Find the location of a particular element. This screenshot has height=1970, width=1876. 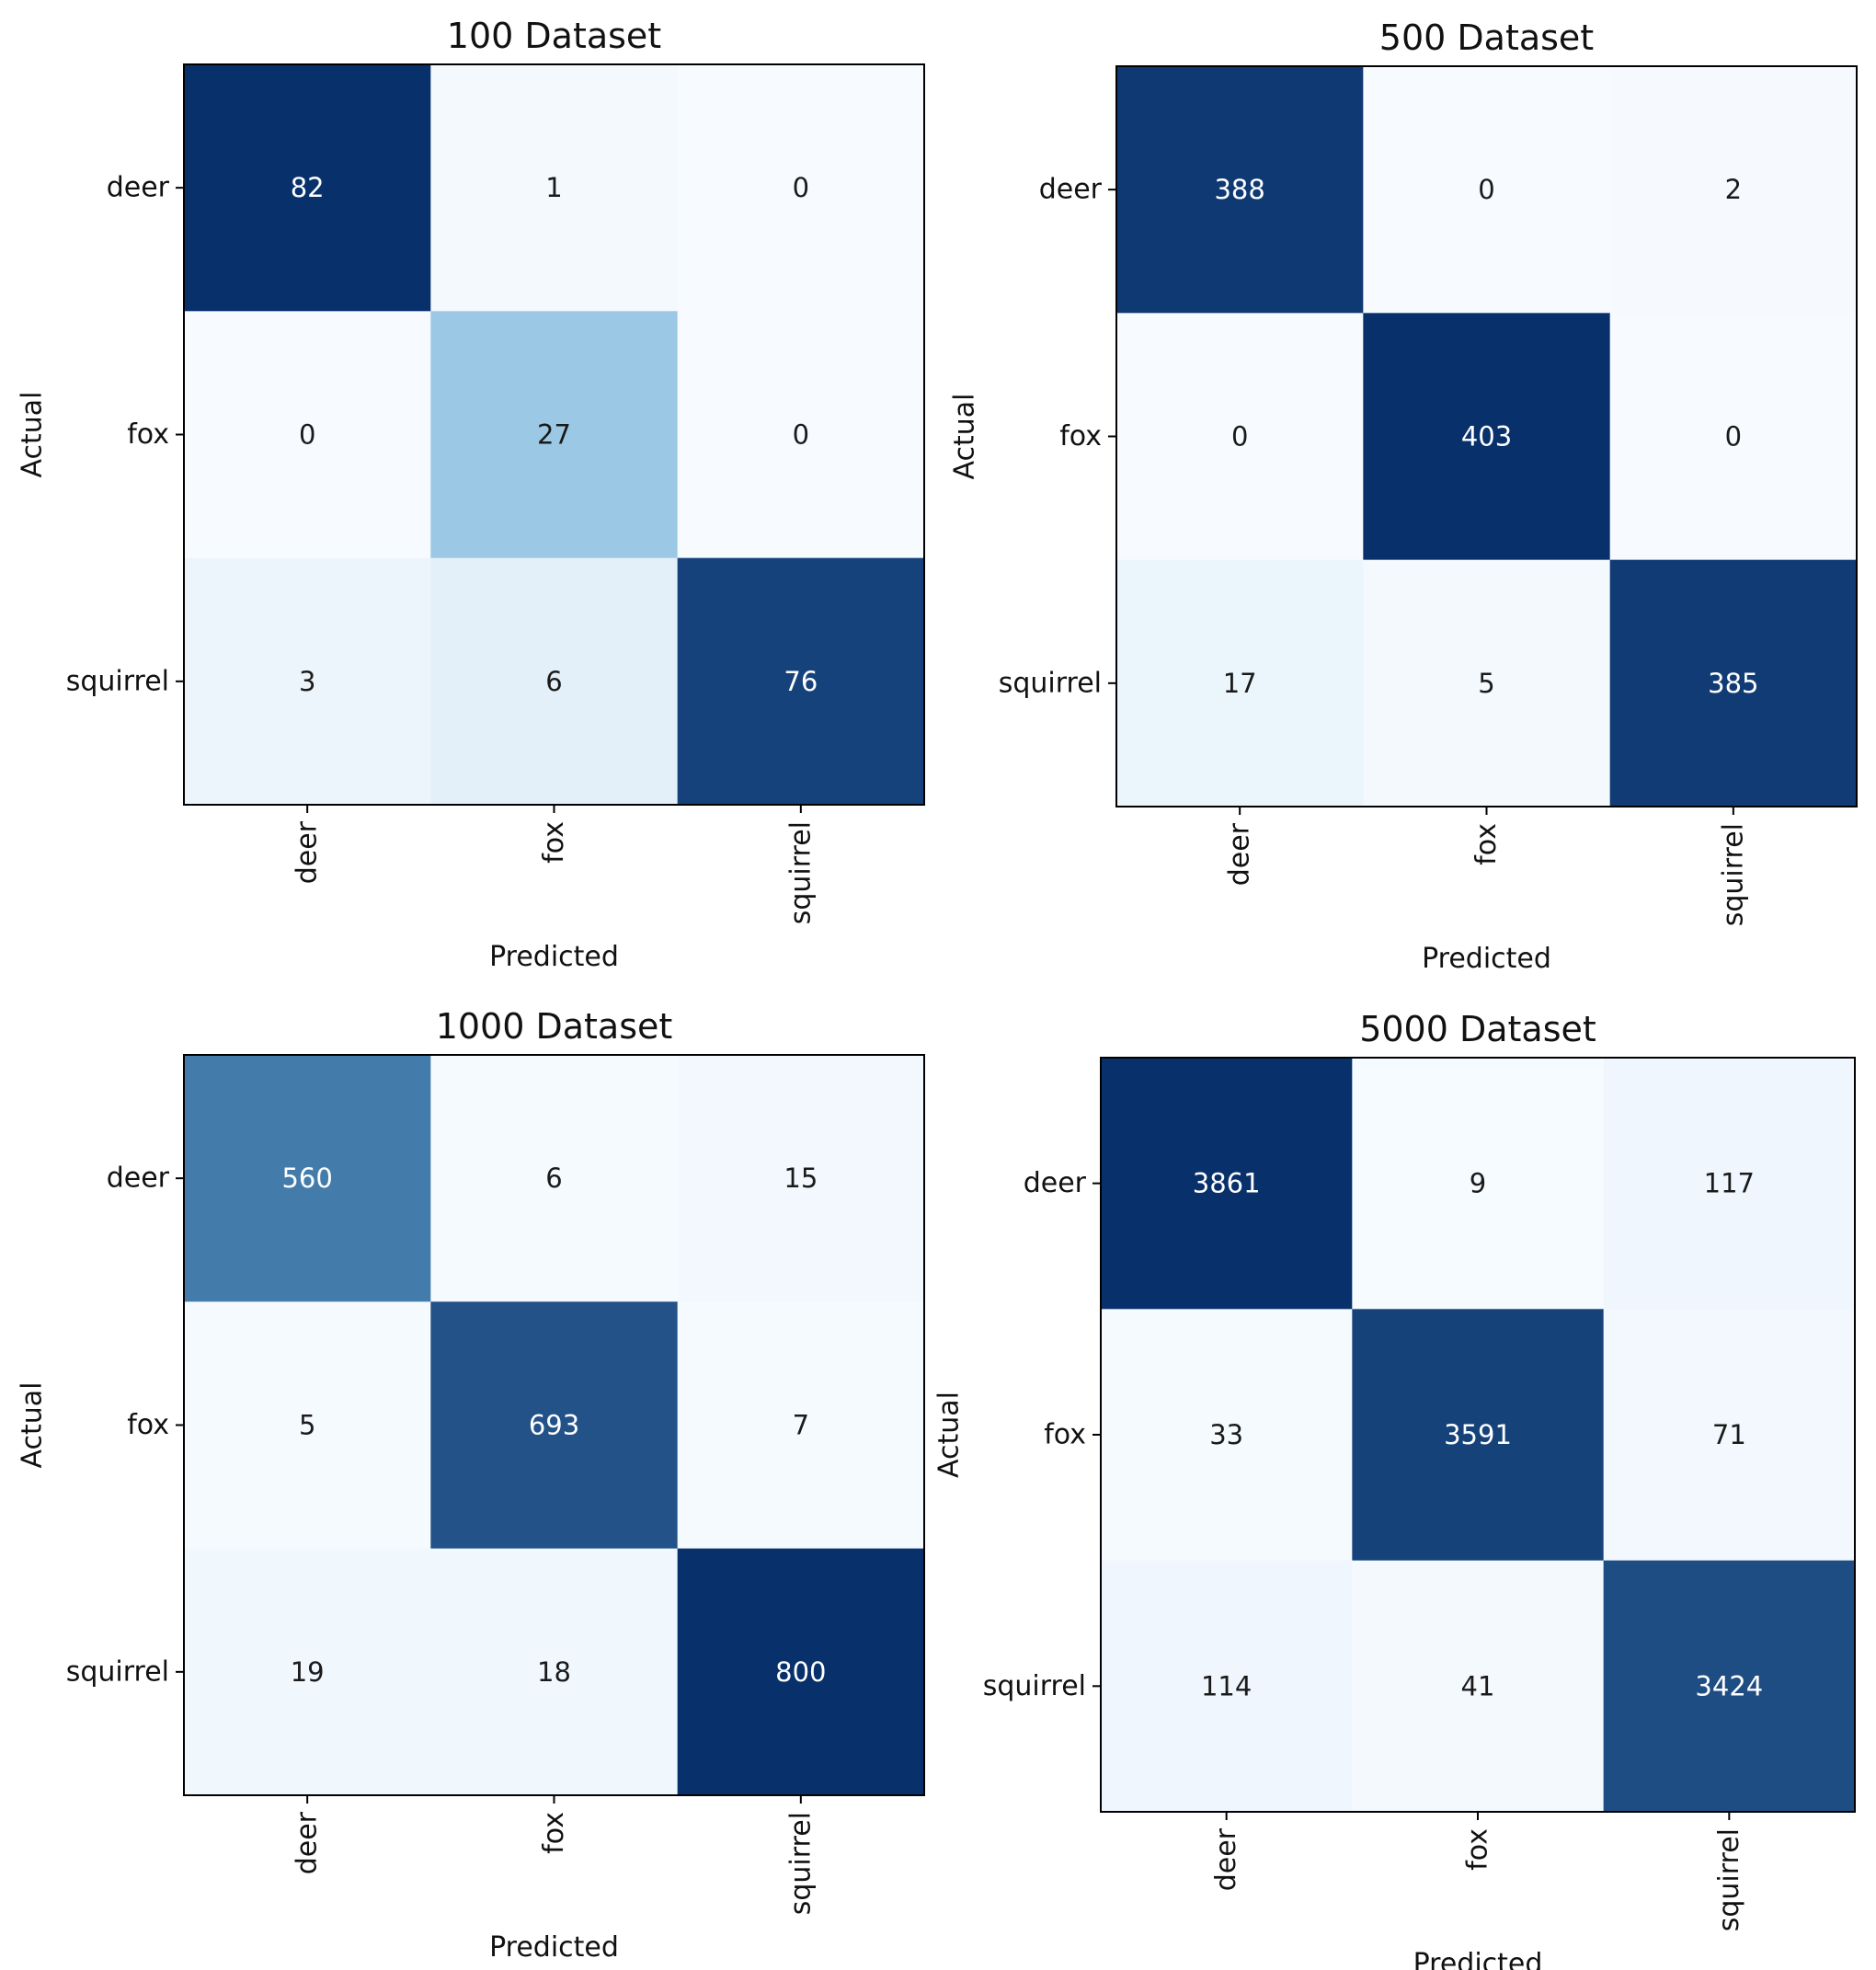

cell-value-label: 9 is located at coordinates (1478, 1183).